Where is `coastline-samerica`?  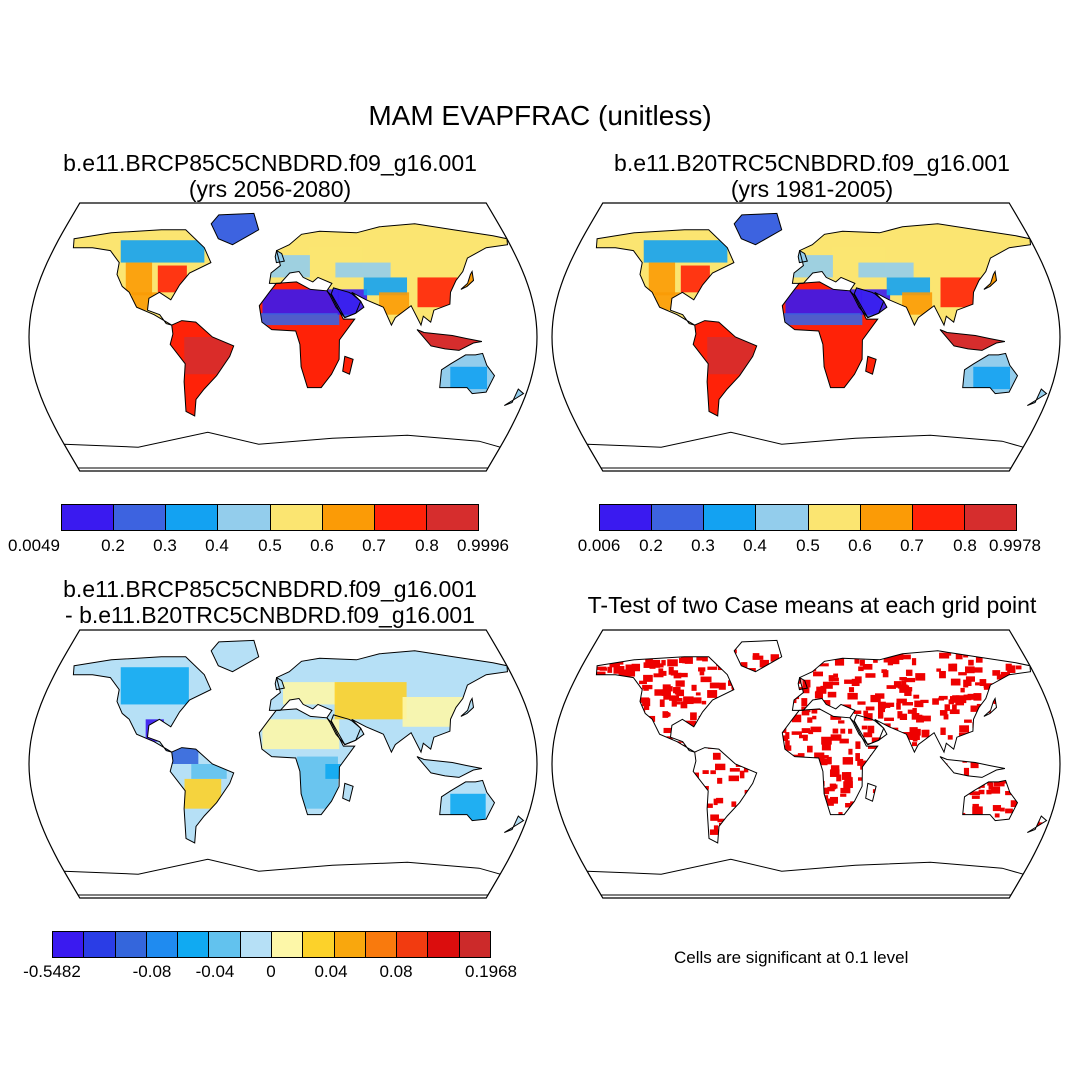
coastline-samerica is located at coordinates (202, 368).